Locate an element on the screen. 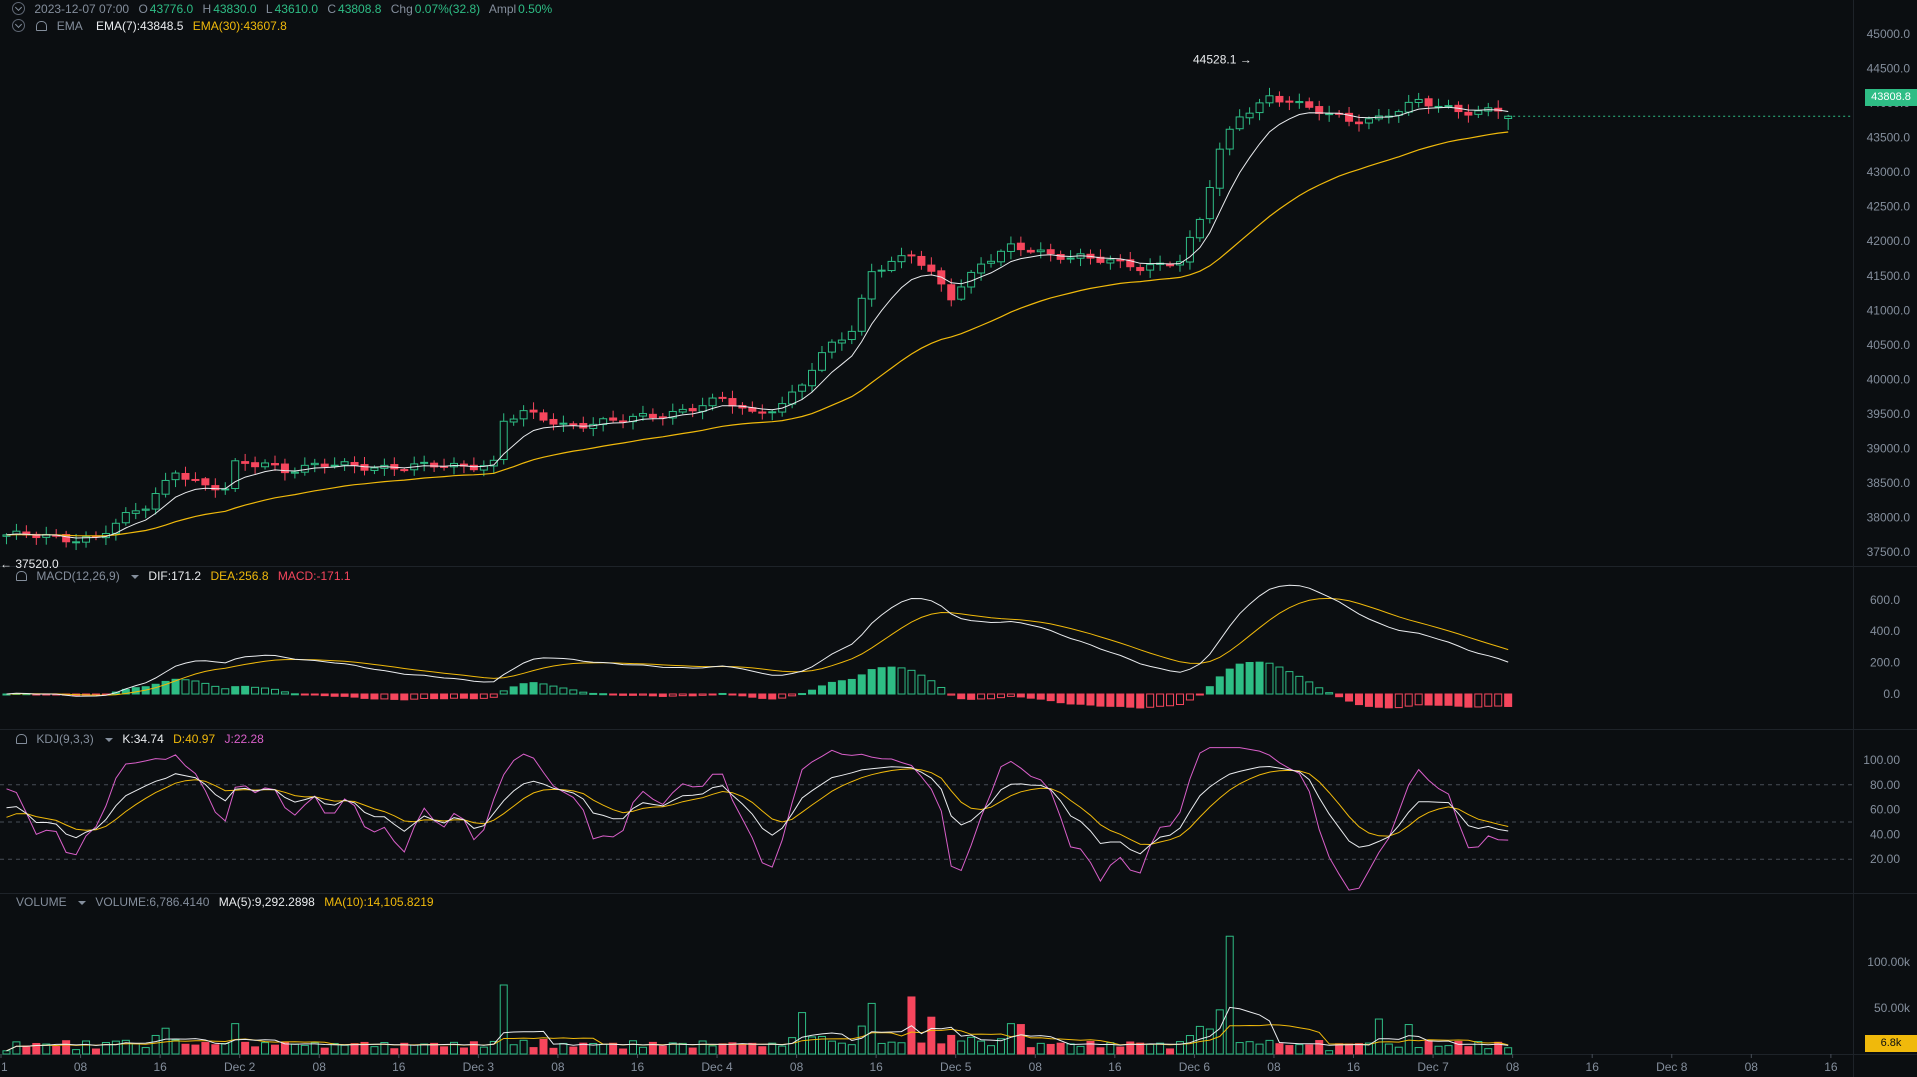 The width and height of the screenshot is (1917, 1077). volume-axis-label: 50.00k is located at coordinates (1892, 1008).